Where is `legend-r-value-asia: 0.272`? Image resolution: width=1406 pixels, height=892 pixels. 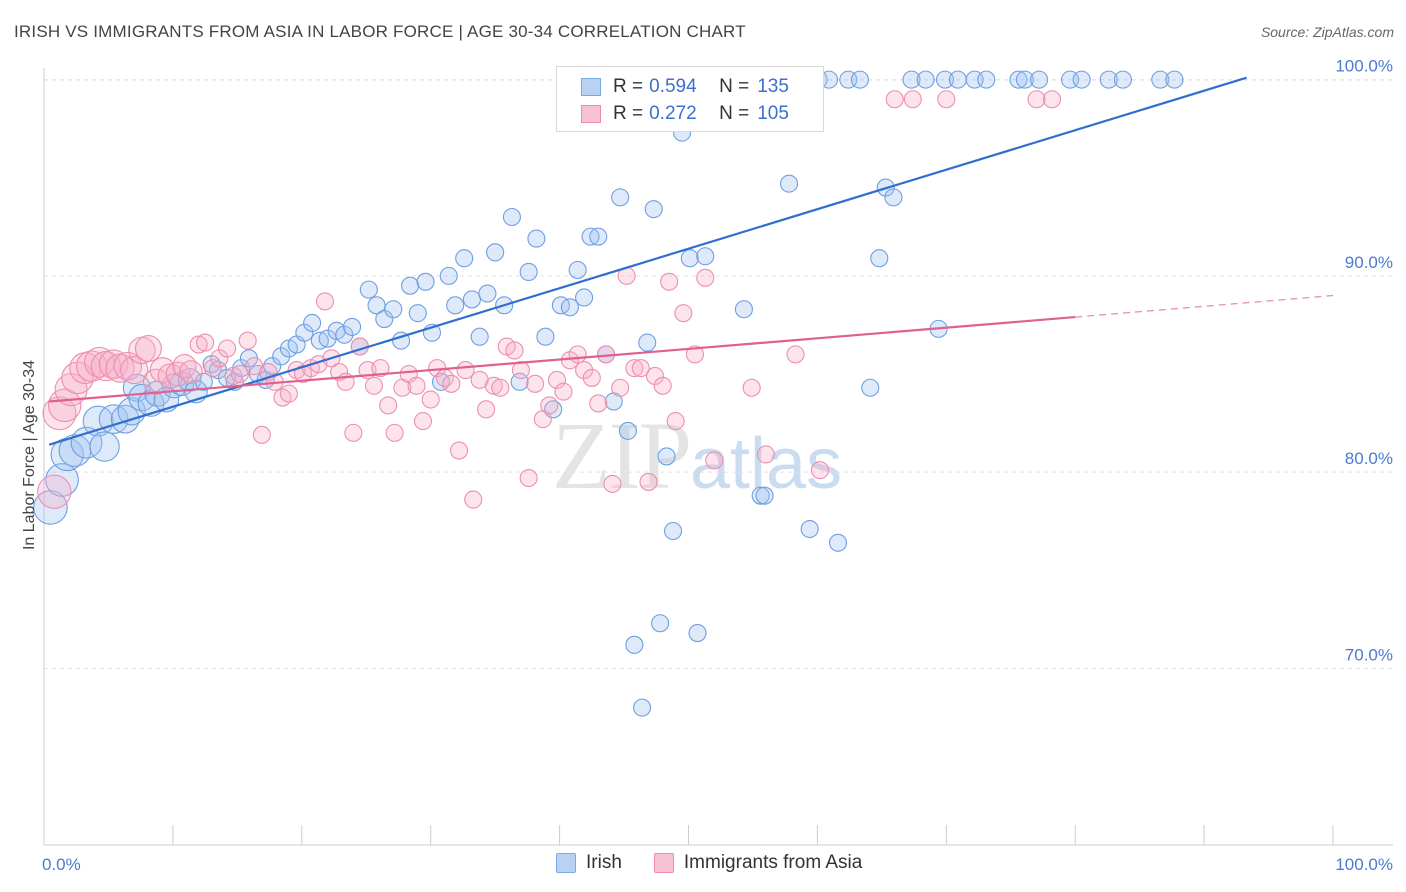
legend-r-value-asia: 0.272 is located at coordinates (673, 113).